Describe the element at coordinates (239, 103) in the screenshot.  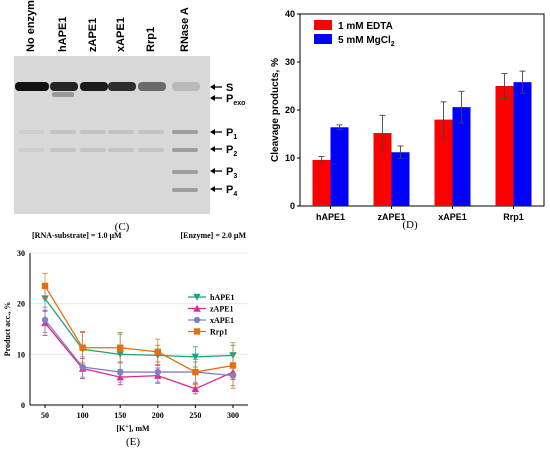
I see `gel-band-label-sub: exo` at that location.